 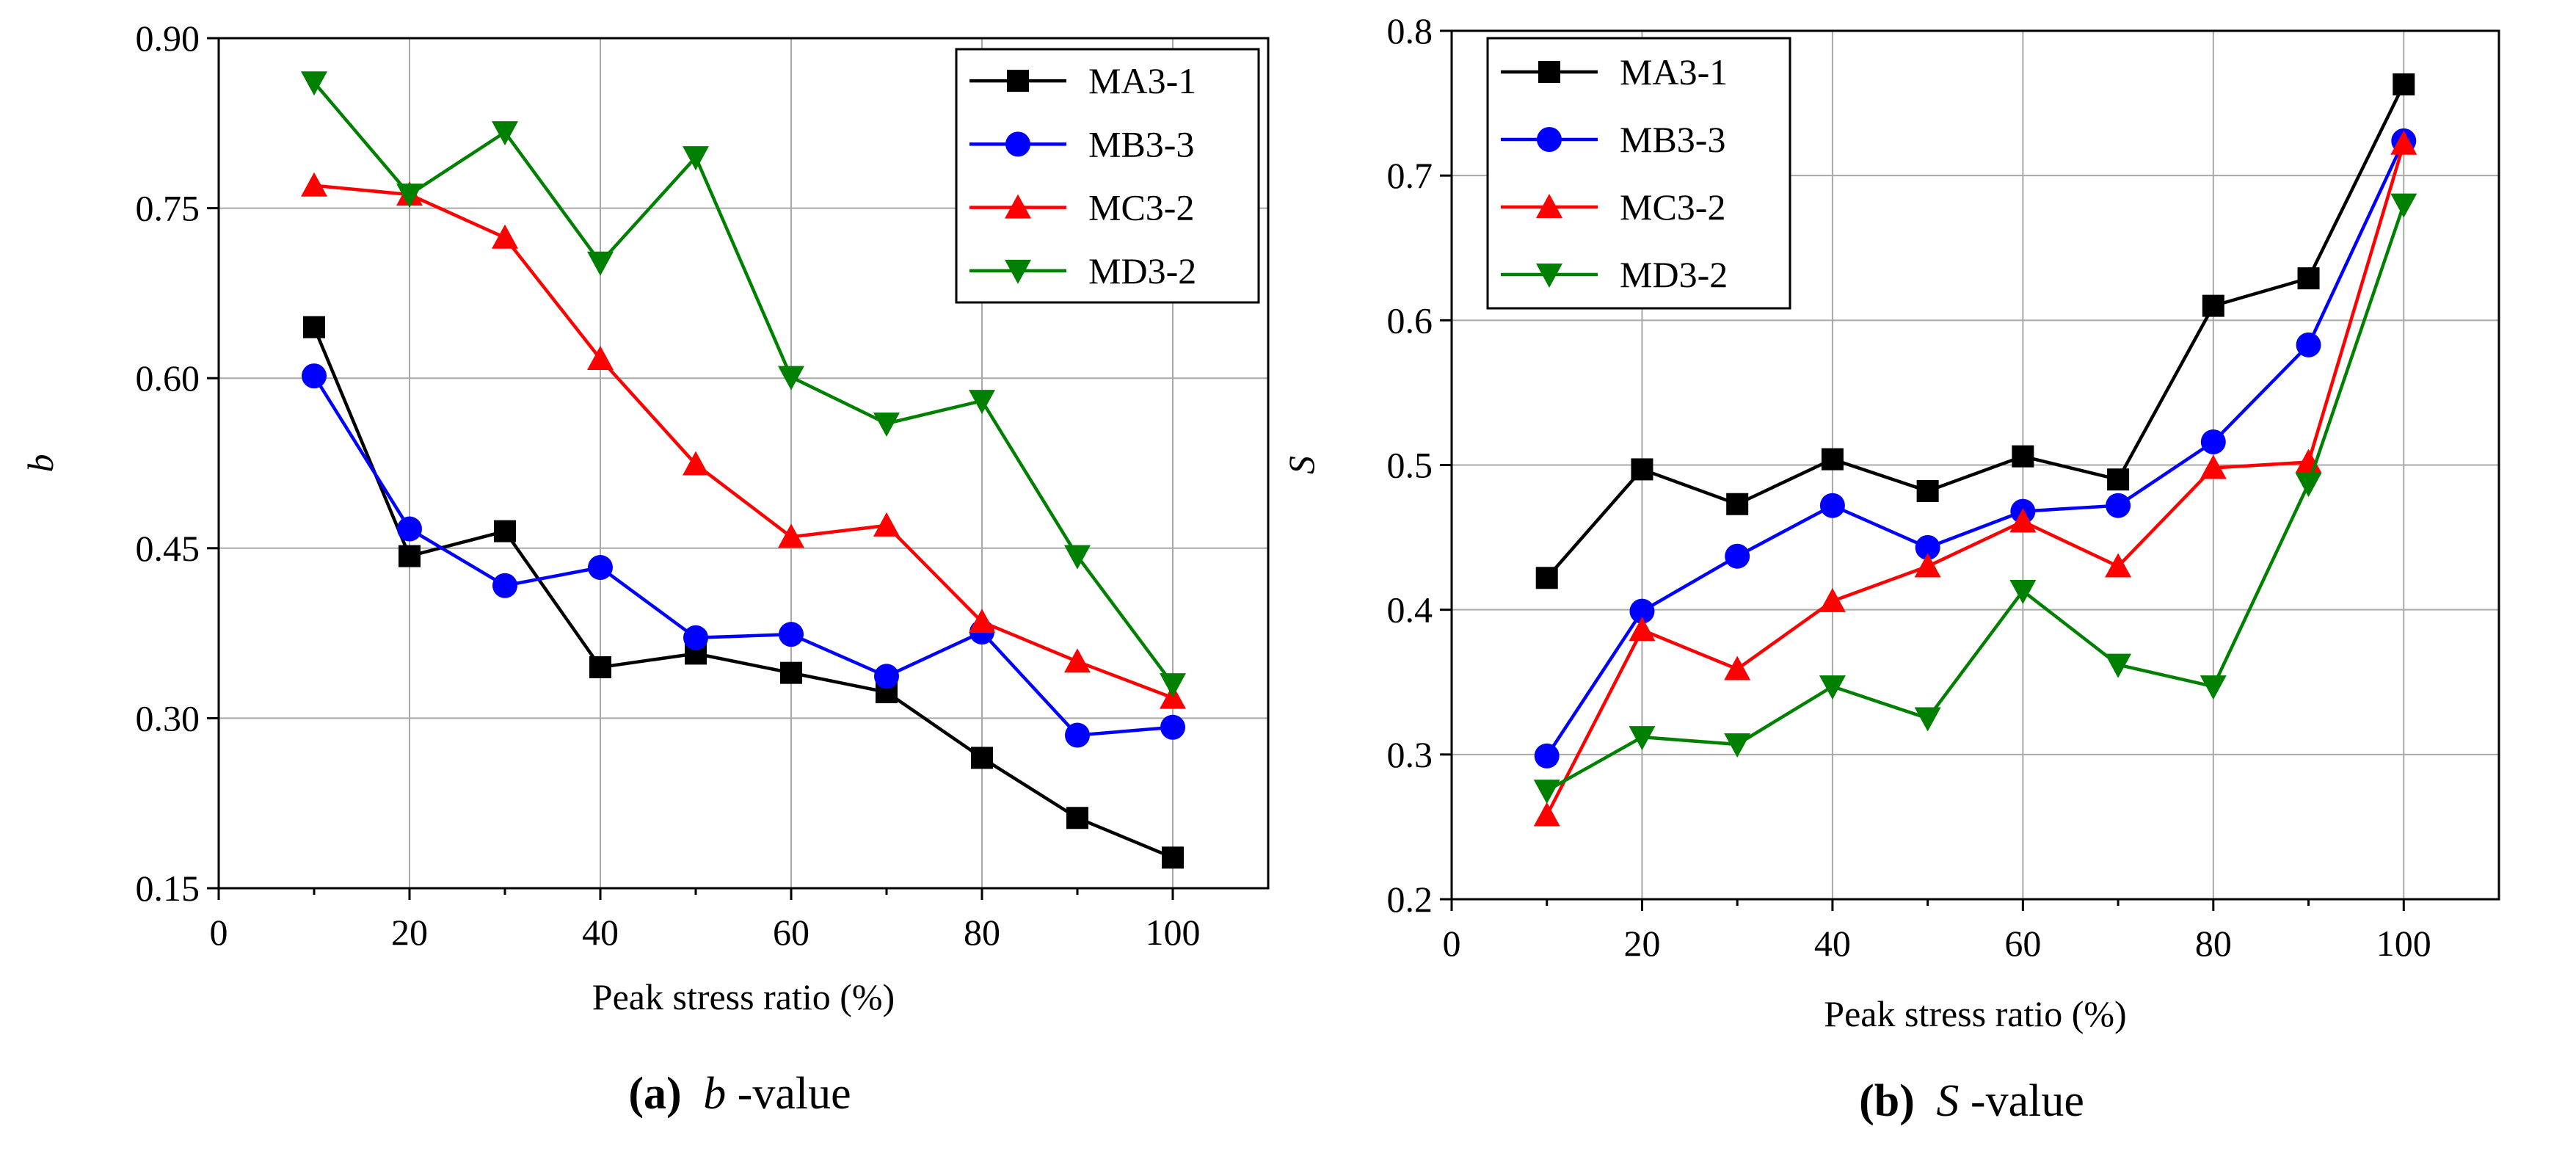 I want to click on panel-a-y-tick-label: 0.75, so click(x=168, y=208).